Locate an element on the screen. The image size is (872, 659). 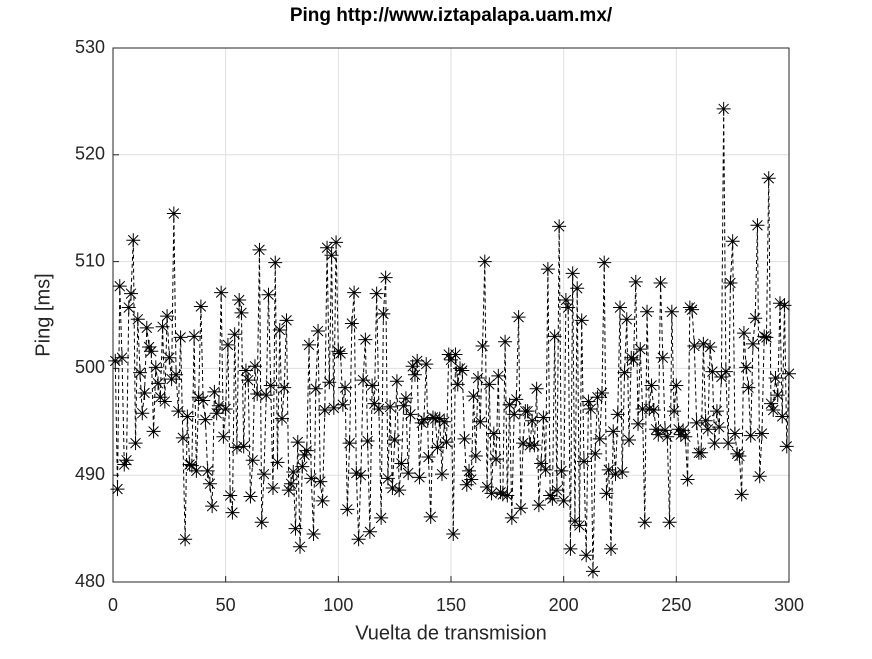
x-tick-label: 100 is located at coordinates (338, 605).